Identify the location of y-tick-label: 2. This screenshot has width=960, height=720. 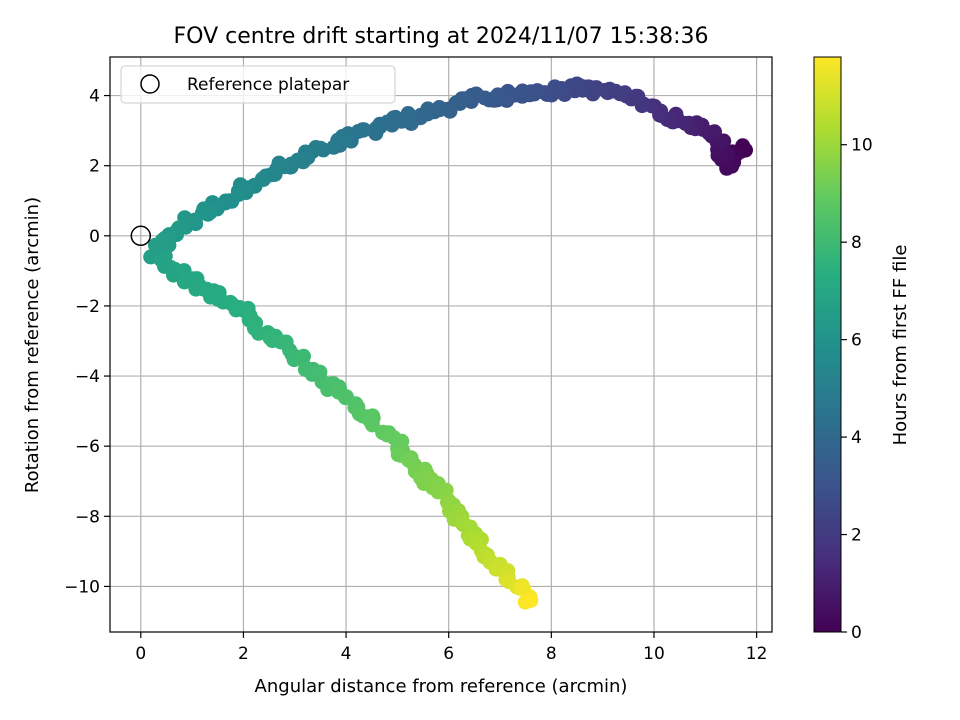
(94, 167).